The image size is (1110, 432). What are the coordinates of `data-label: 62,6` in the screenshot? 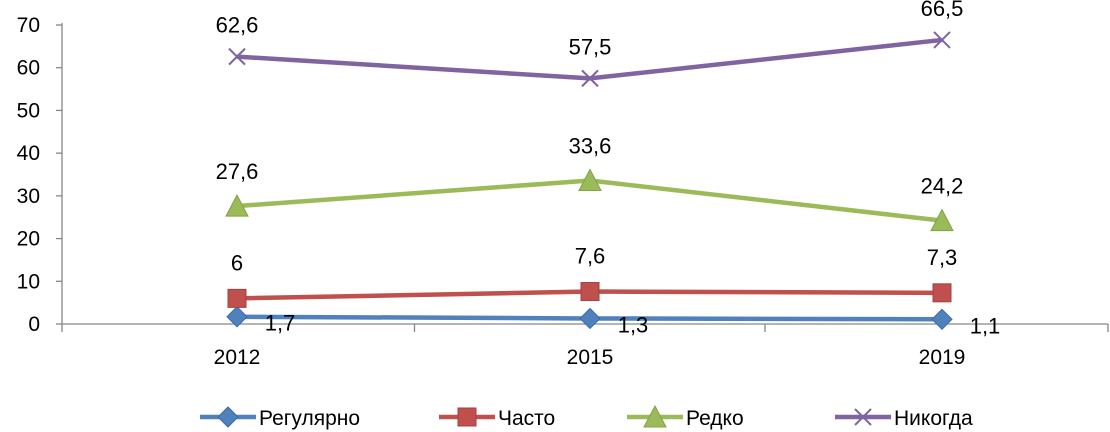 It's located at (237, 25).